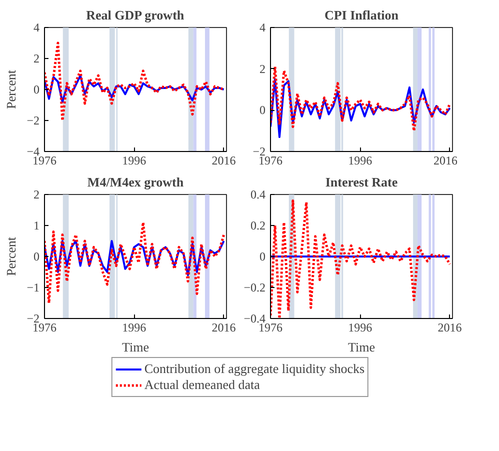 This screenshot has width=499, height=451. Describe the element at coordinates (202, 385) in the screenshot. I see `legend-label: Actual demeaned data` at that location.